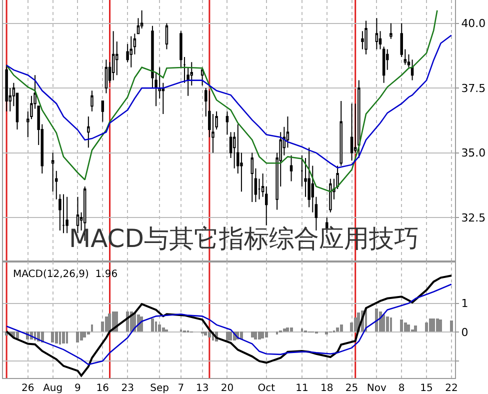 The image size is (488, 394). I want to click on x-tick-label: 11, so click(302, 388).